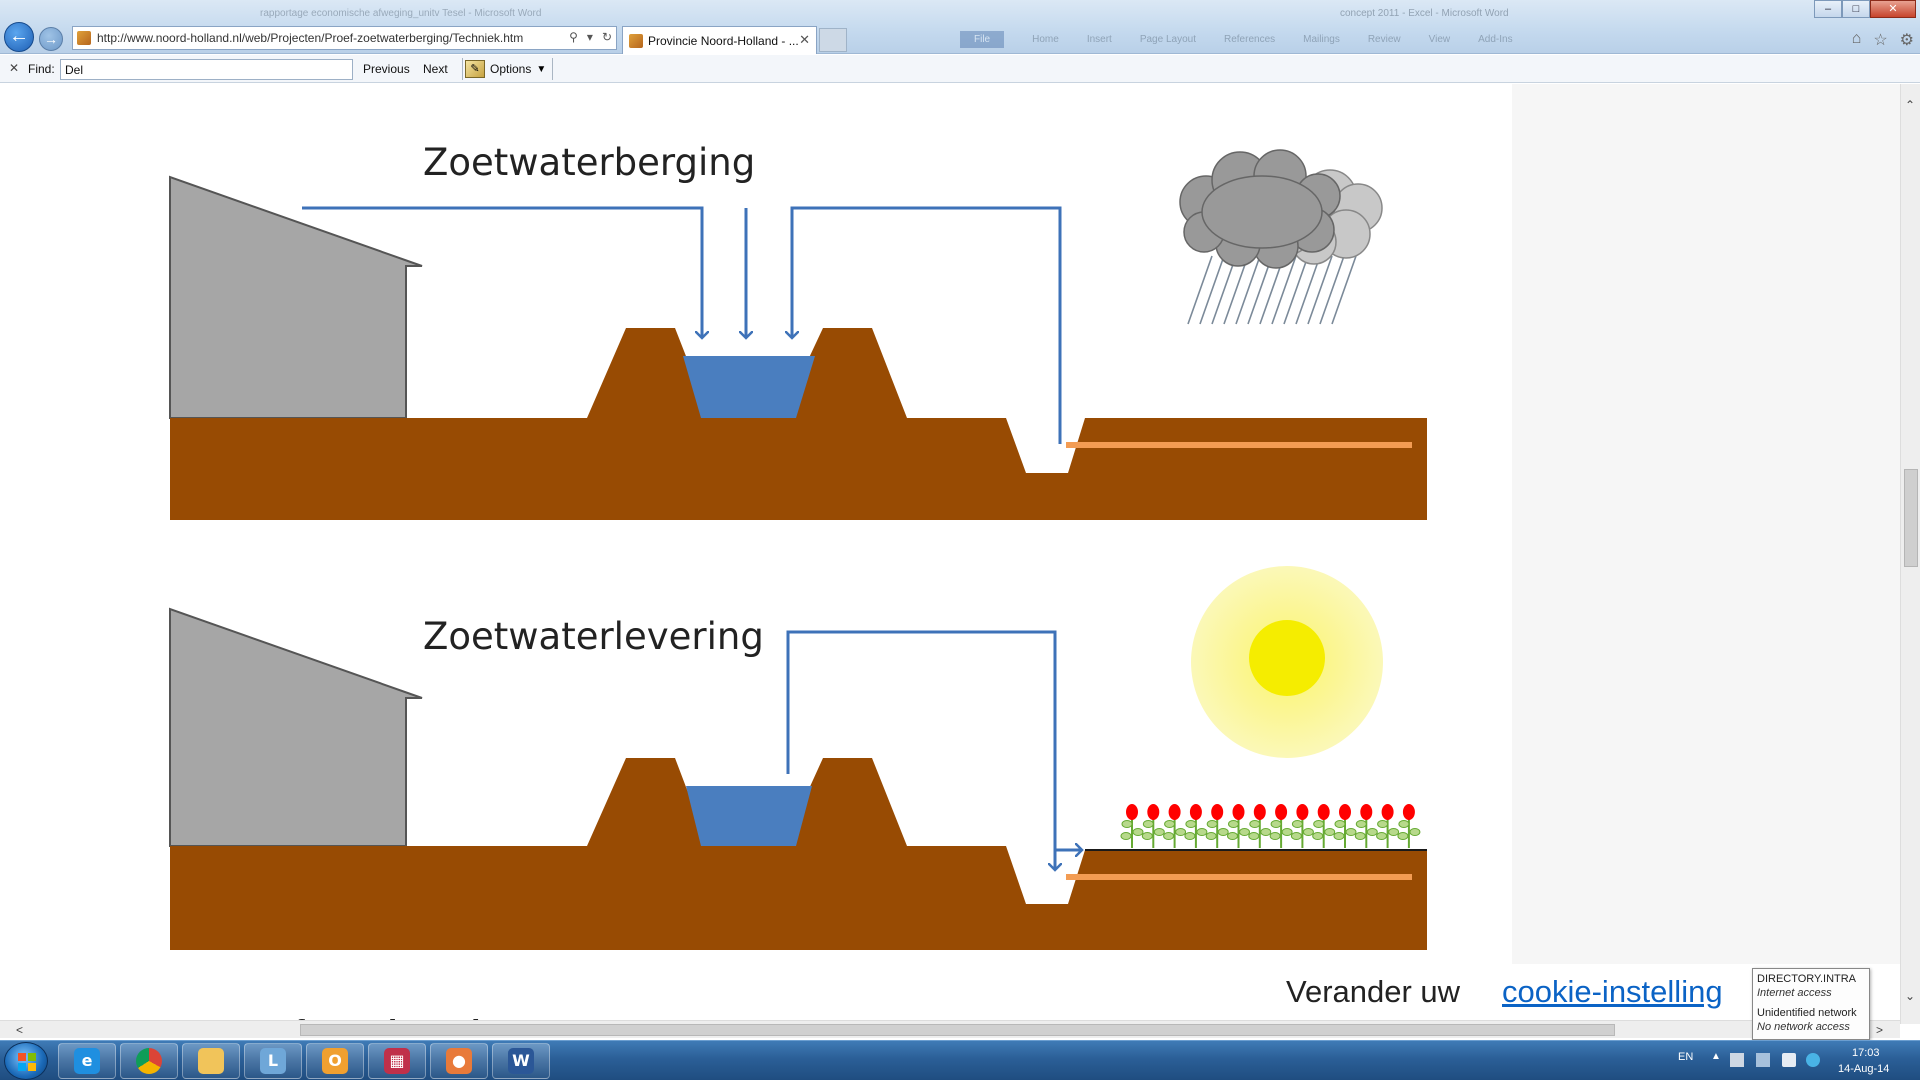  I want to click on internet-explorer-icon: e, so click(87, 1061).